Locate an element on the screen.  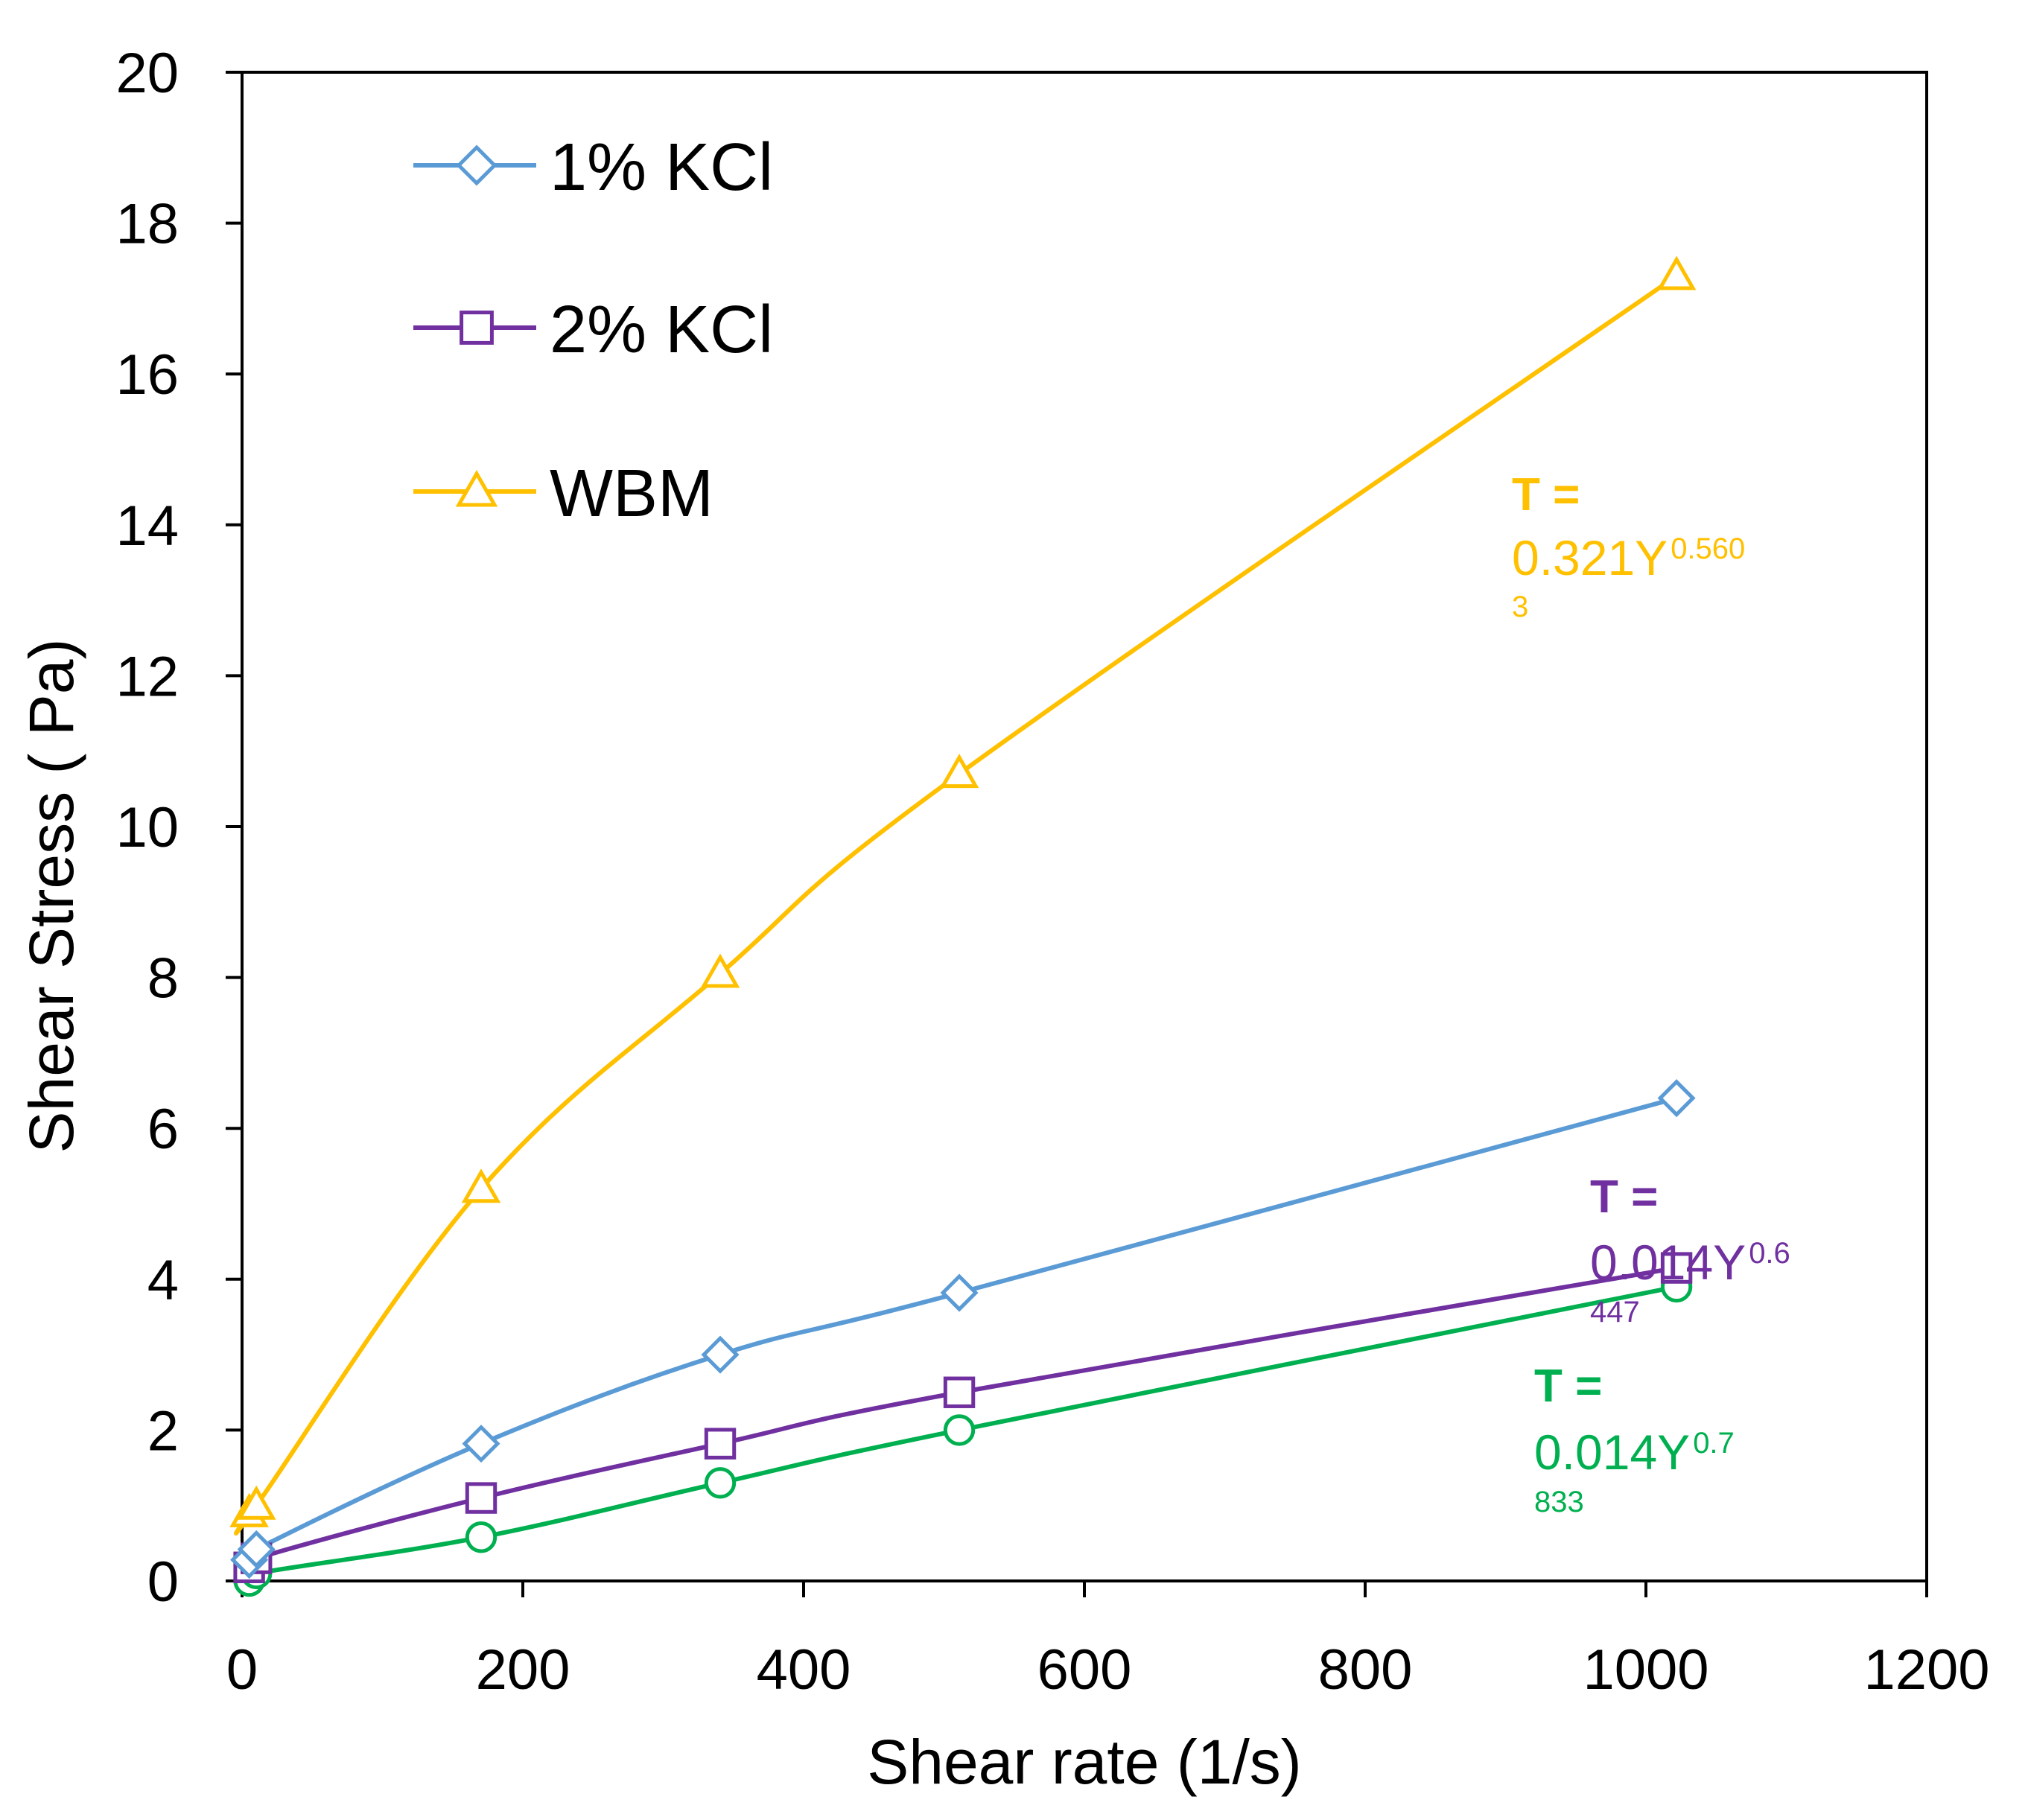
y-tick-label: 14 is located at coordinates (147, 526).